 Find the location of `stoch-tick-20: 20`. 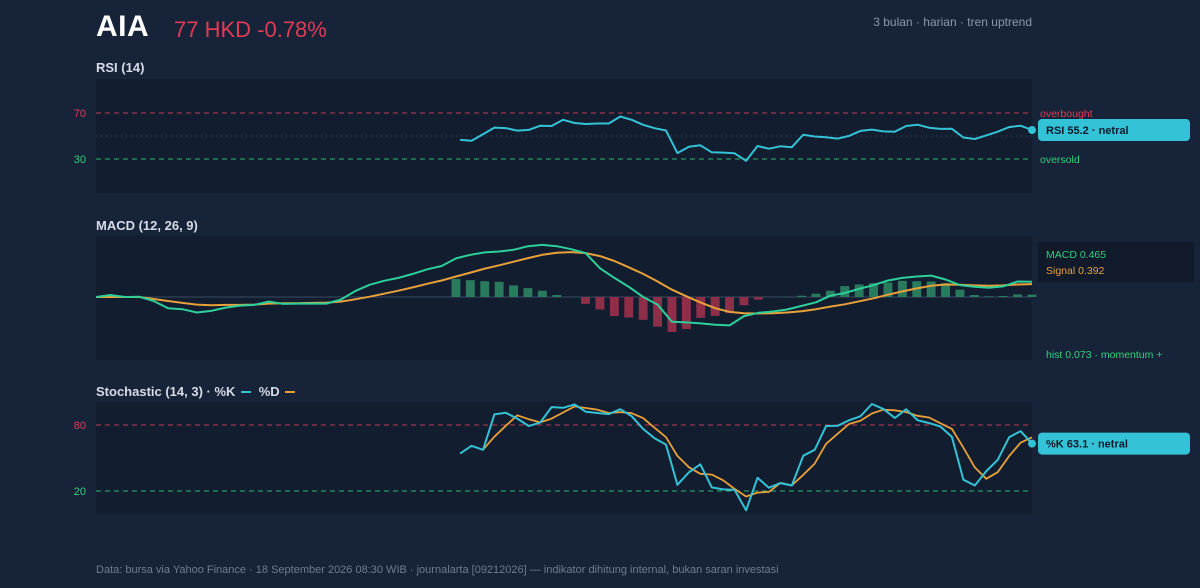

stoch-tick-20: 20 is located at coordinates (80, 492).